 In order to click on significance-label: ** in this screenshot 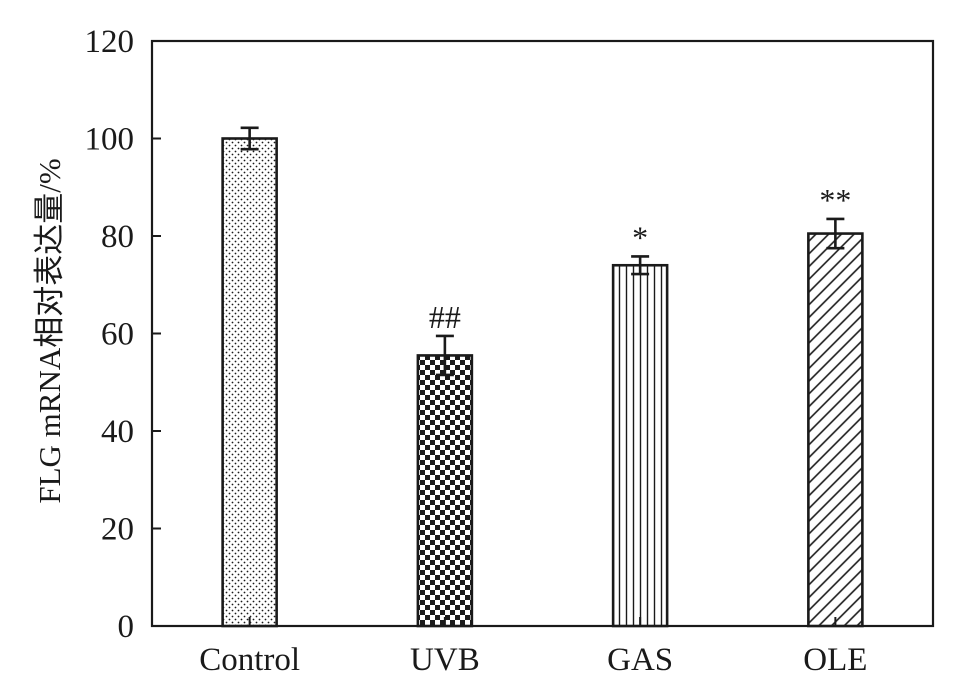, I will do `click(835, 200)`.